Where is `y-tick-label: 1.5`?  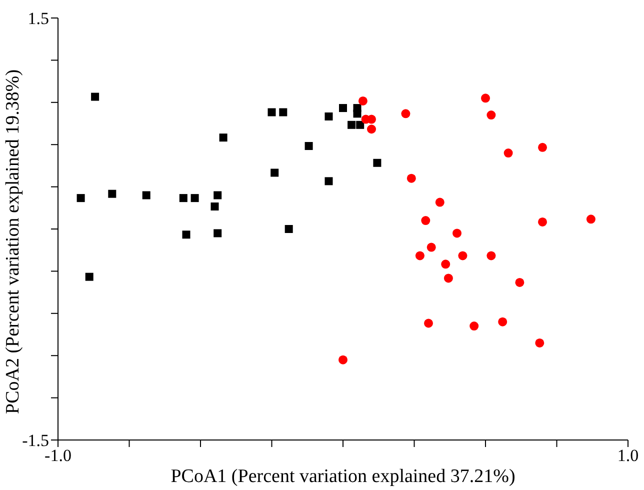 y-tick-label: 1.5 is located at coordinates (38, 18).